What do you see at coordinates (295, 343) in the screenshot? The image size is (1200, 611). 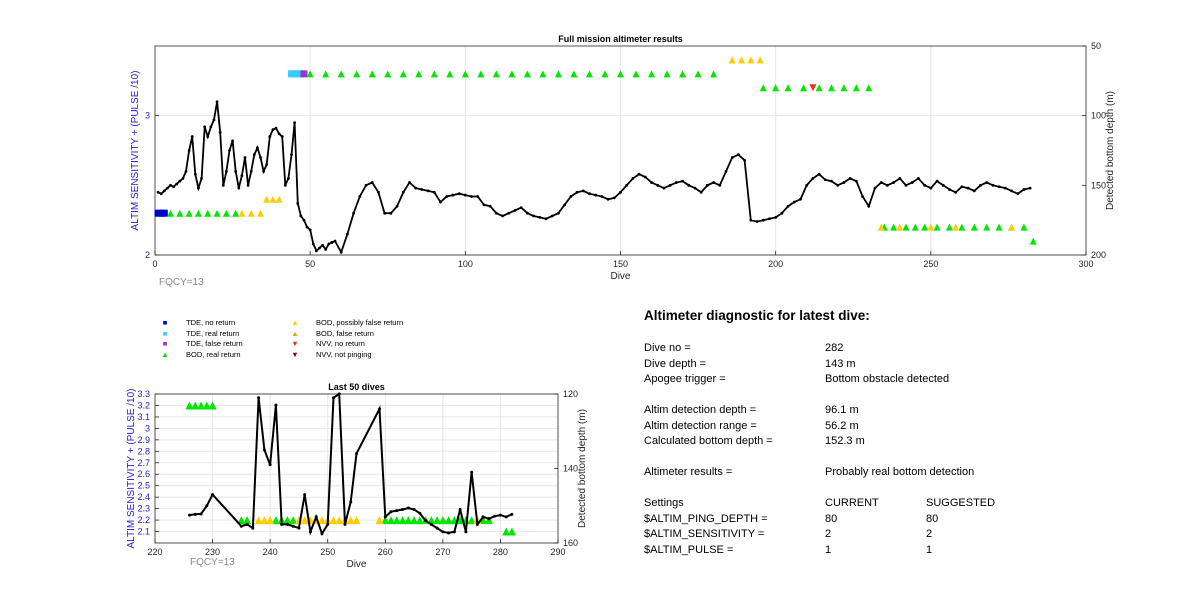 I see `triangle-down-marker-icon: ▼` at bounding box center [295, 343].